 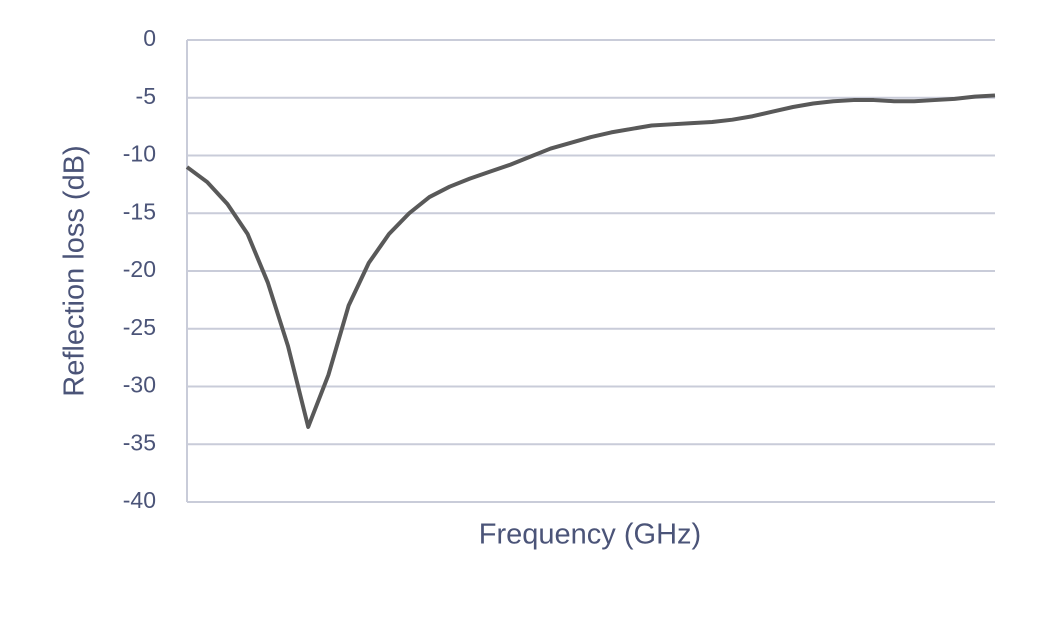 I want to click on y-tick-label: -20, so click(x=139, y=269).